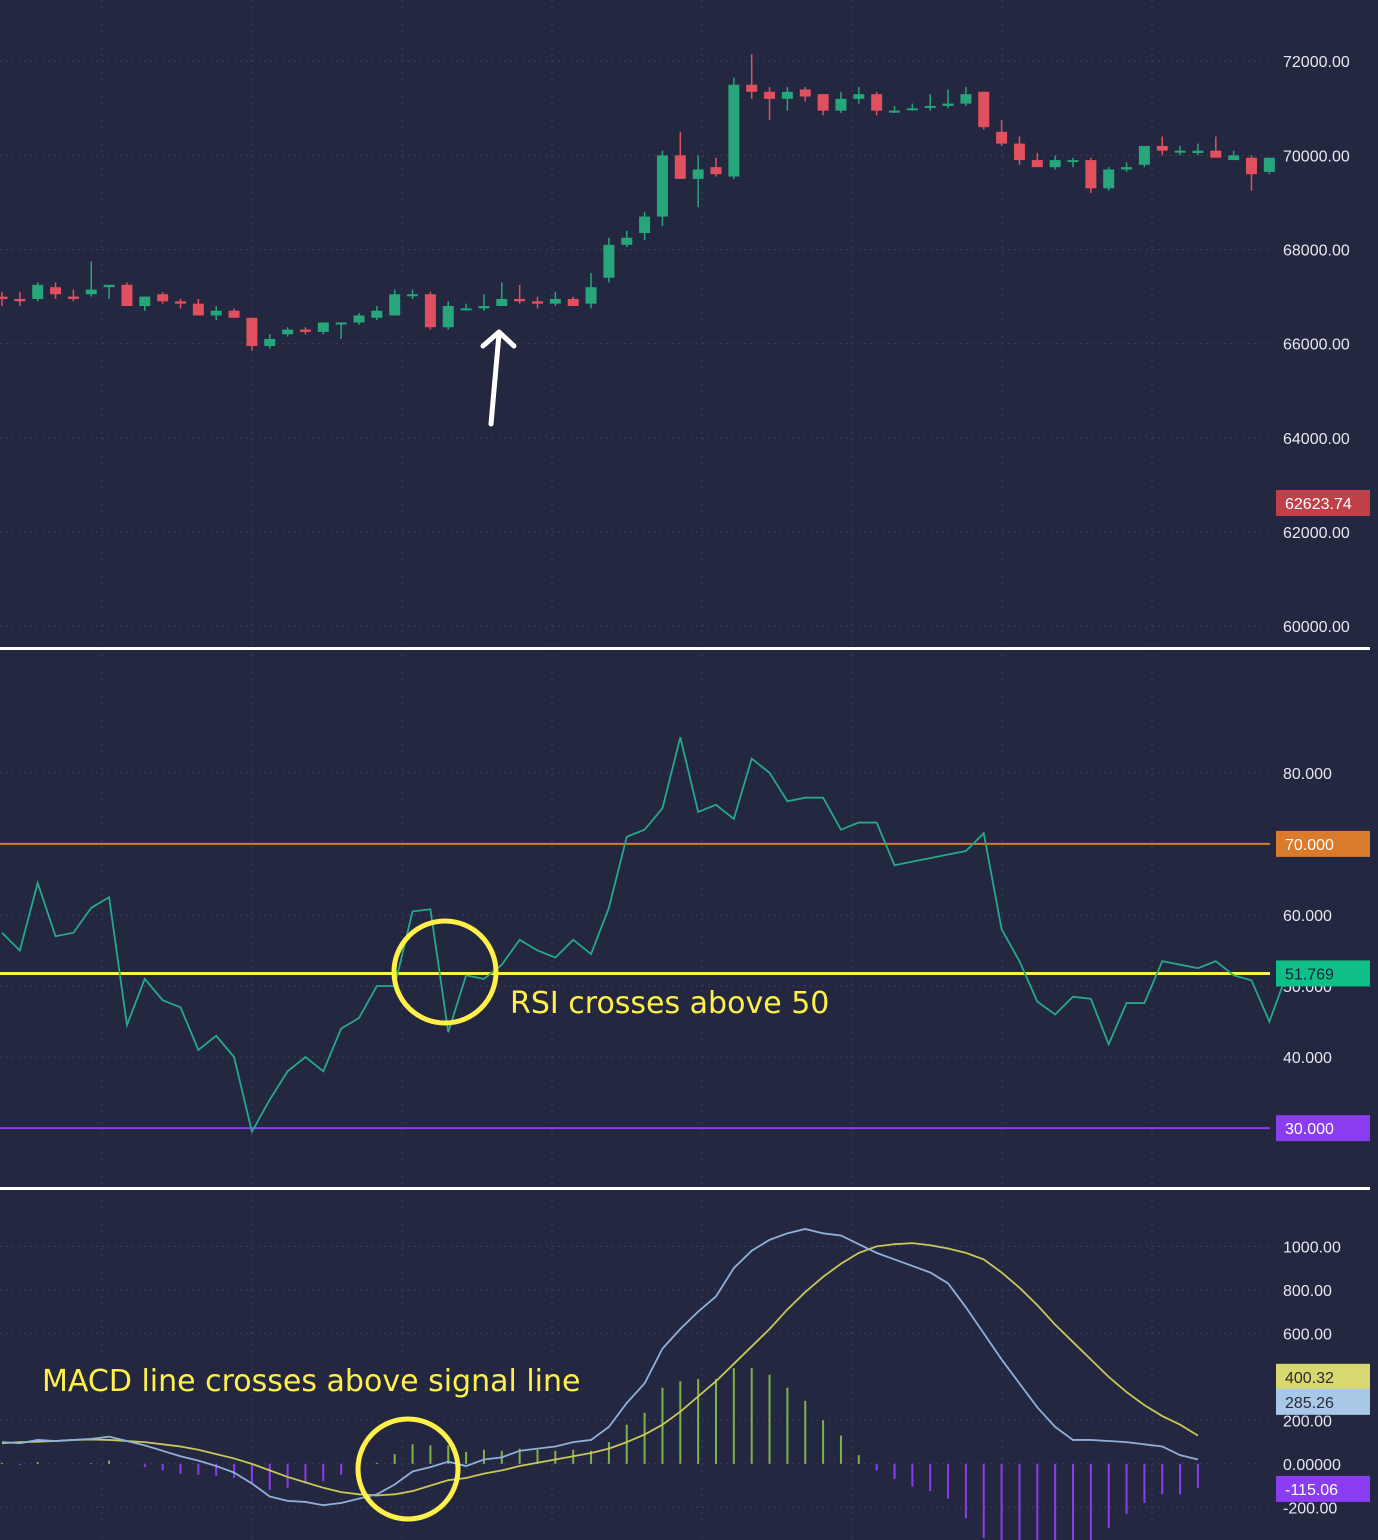 This screenshot has height=1540, width=1378. What do you see at coordinates (1309, 974) in the screenshot?
I see `rsi-current-tag-label: 51.769` at bounding box center [1309, 974].